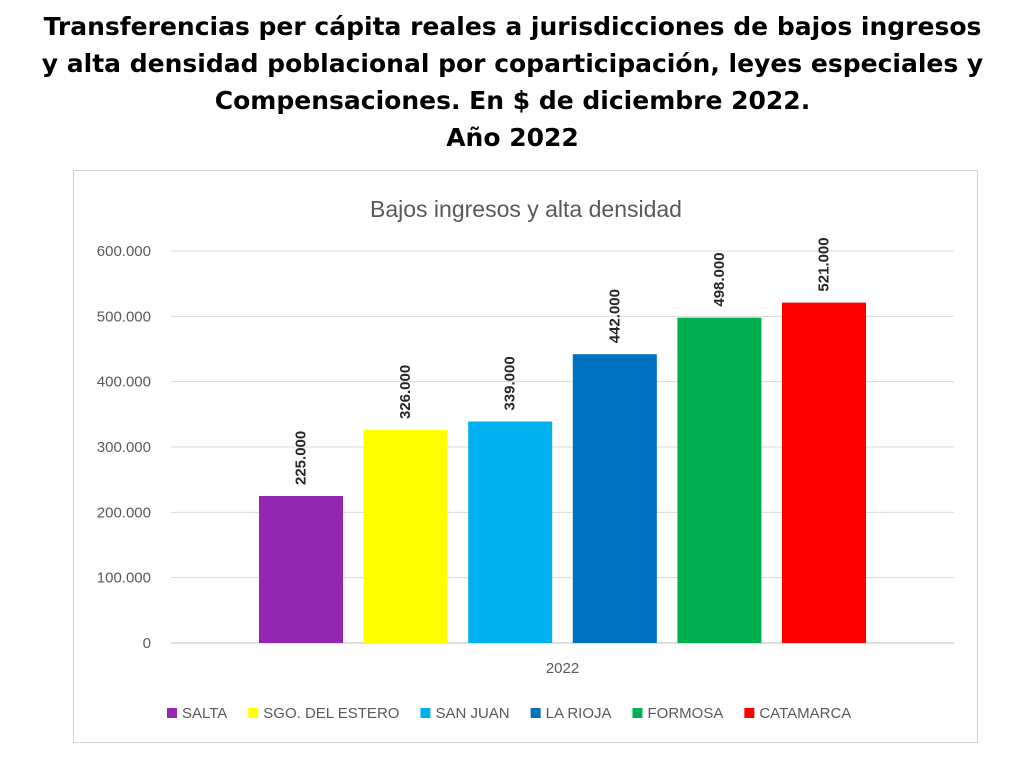 The image size is (1025, 768). What do you see at coordinates (526, 209) in the screenshot?
I see `chart-title: Bajos ingresos y alta densidad` at bounding box center [526, 209].